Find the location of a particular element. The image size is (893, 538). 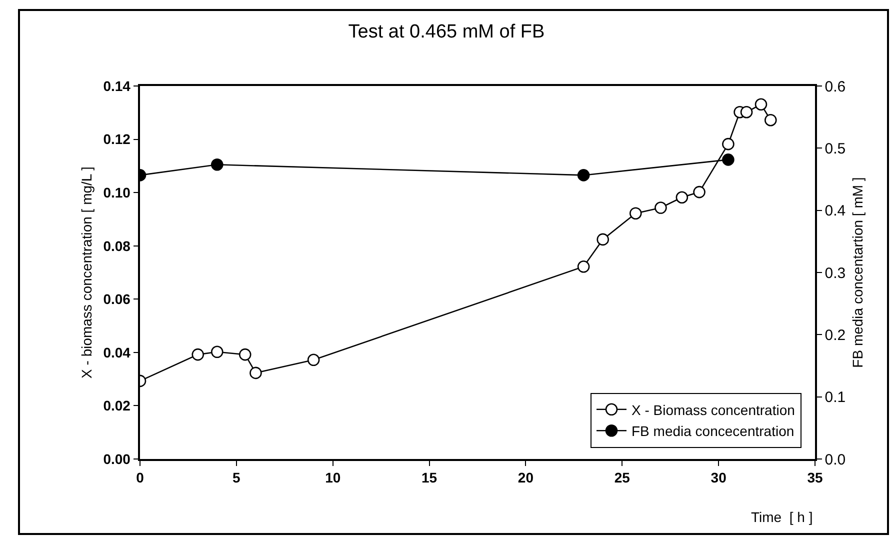

legend-label: X - Biomass concentration is located at coordinates (713, 410).